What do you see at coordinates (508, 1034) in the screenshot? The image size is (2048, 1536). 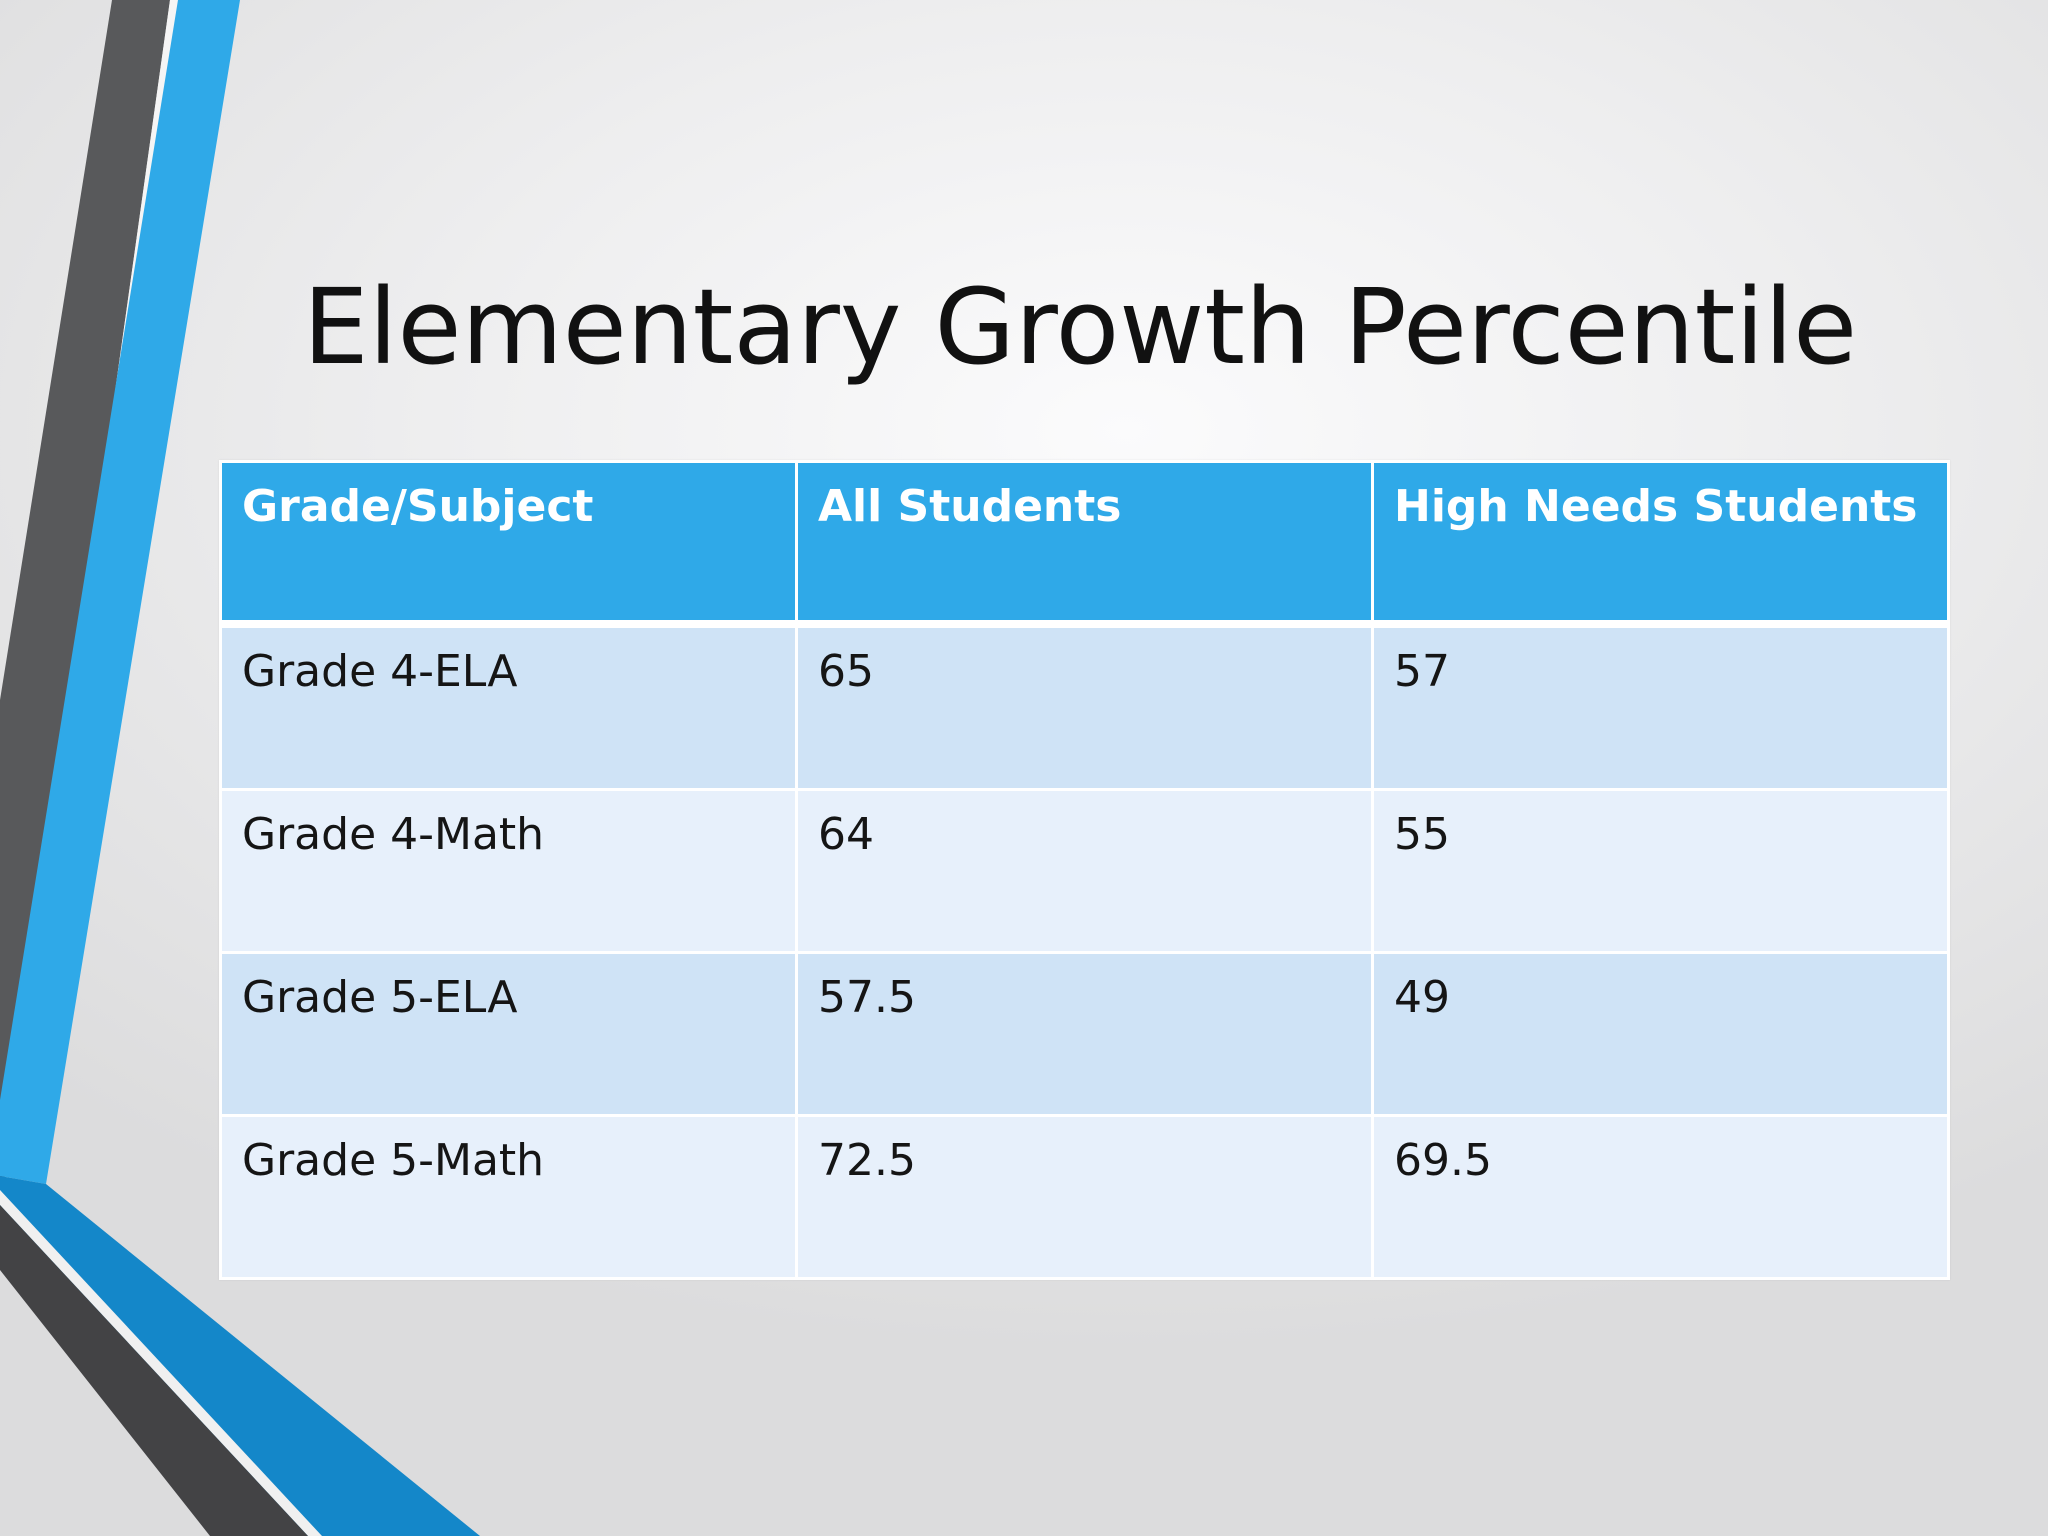 I see `cell-grade-subject: Grade 5-ELA` at bounding box center [508, 1034].